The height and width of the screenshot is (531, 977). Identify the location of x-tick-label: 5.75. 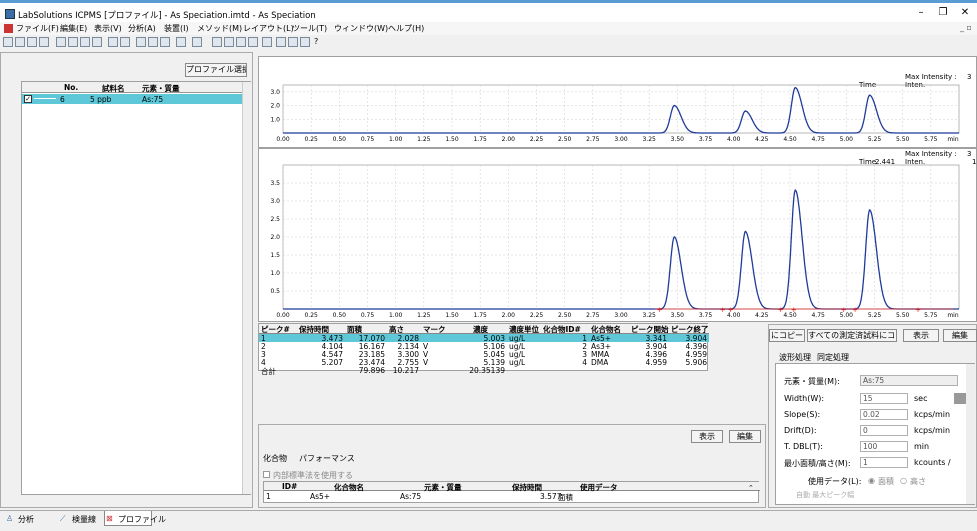
(931, 139).